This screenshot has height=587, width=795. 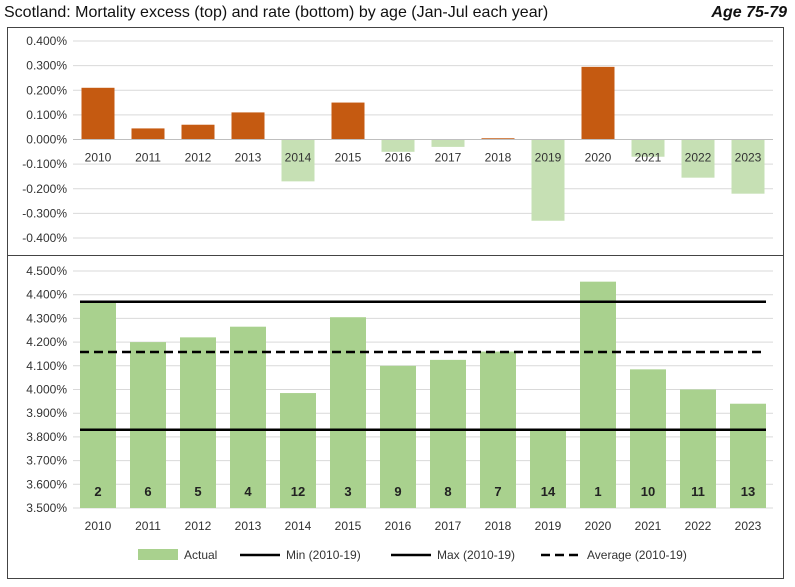 I want to click on rank-label: 14, so click(x=548, y=491).